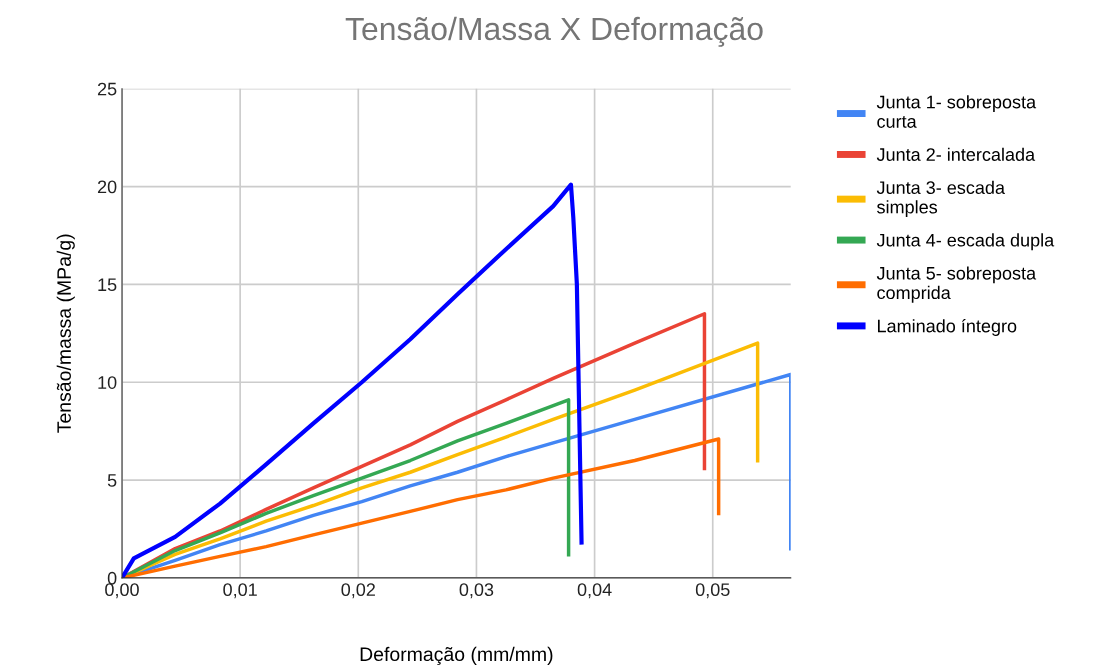  I want to click on y-tick-label: 20, so click(107, 187).